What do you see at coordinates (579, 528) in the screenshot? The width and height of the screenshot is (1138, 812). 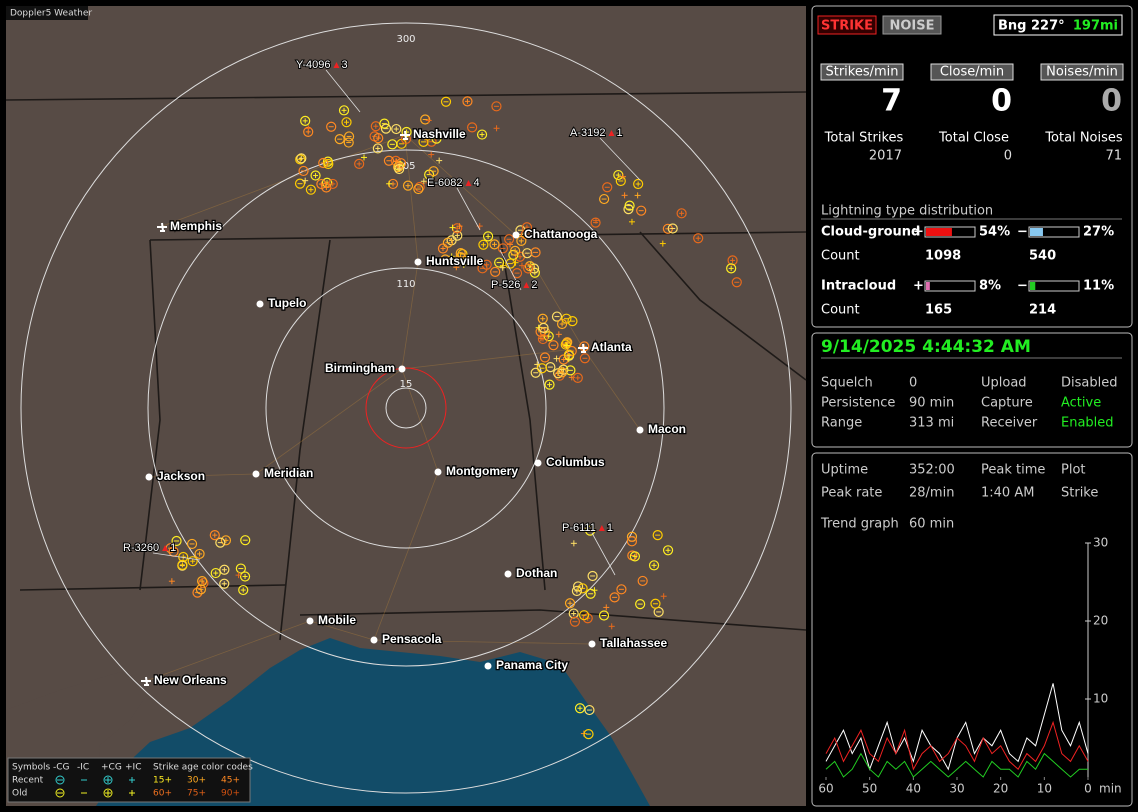 I see `cell-id: P-6111` at bounding box center [579, 528].